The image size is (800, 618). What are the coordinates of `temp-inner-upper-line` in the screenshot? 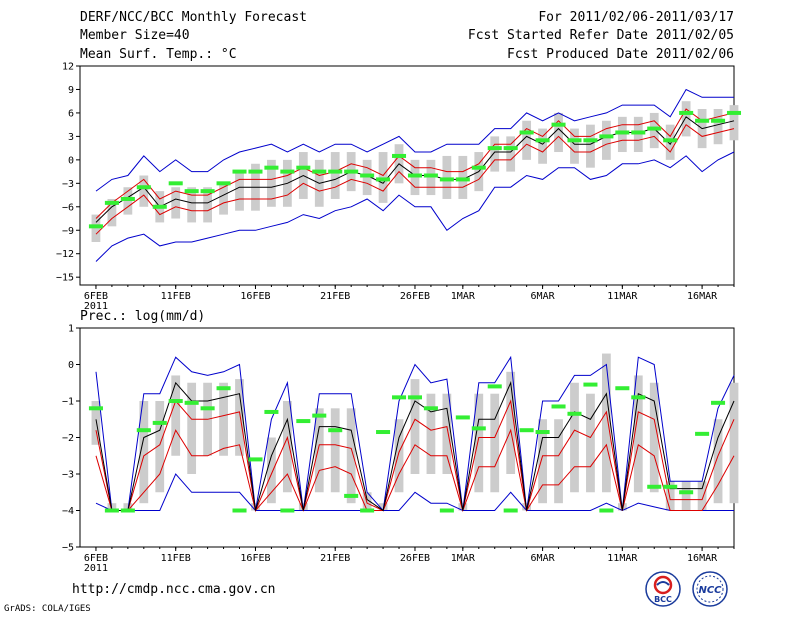 It's located at (415, 163).